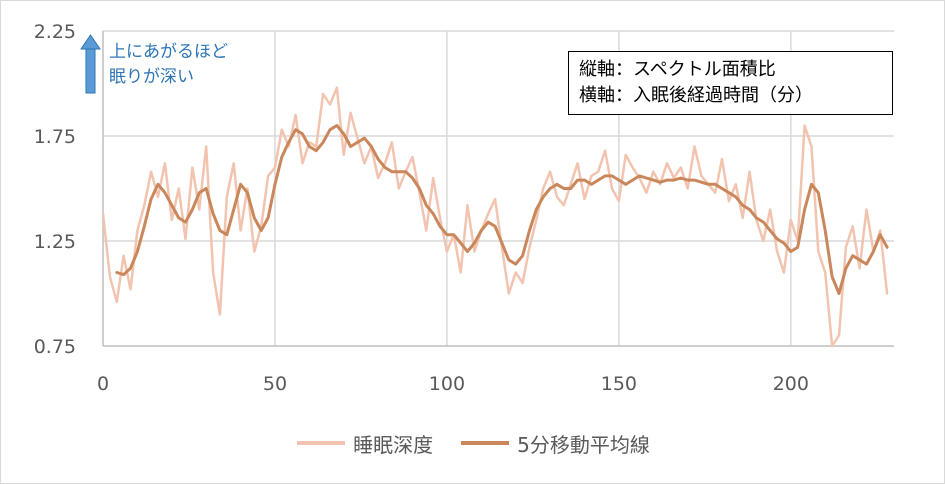 This screenshot has height=484, width=945. What do you see at coordinates (447, 384) in the screenshot?
I see `x-tick-label: 100` at bounding box center [447, 384].